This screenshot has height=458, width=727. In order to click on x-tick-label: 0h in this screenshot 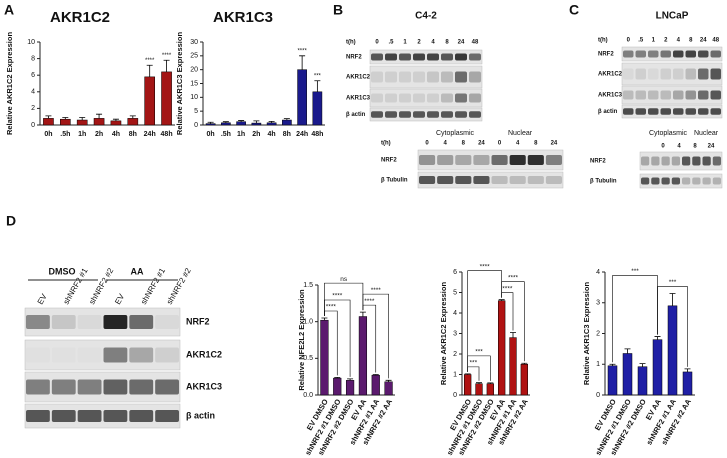, I will do `click(48, 134)`.